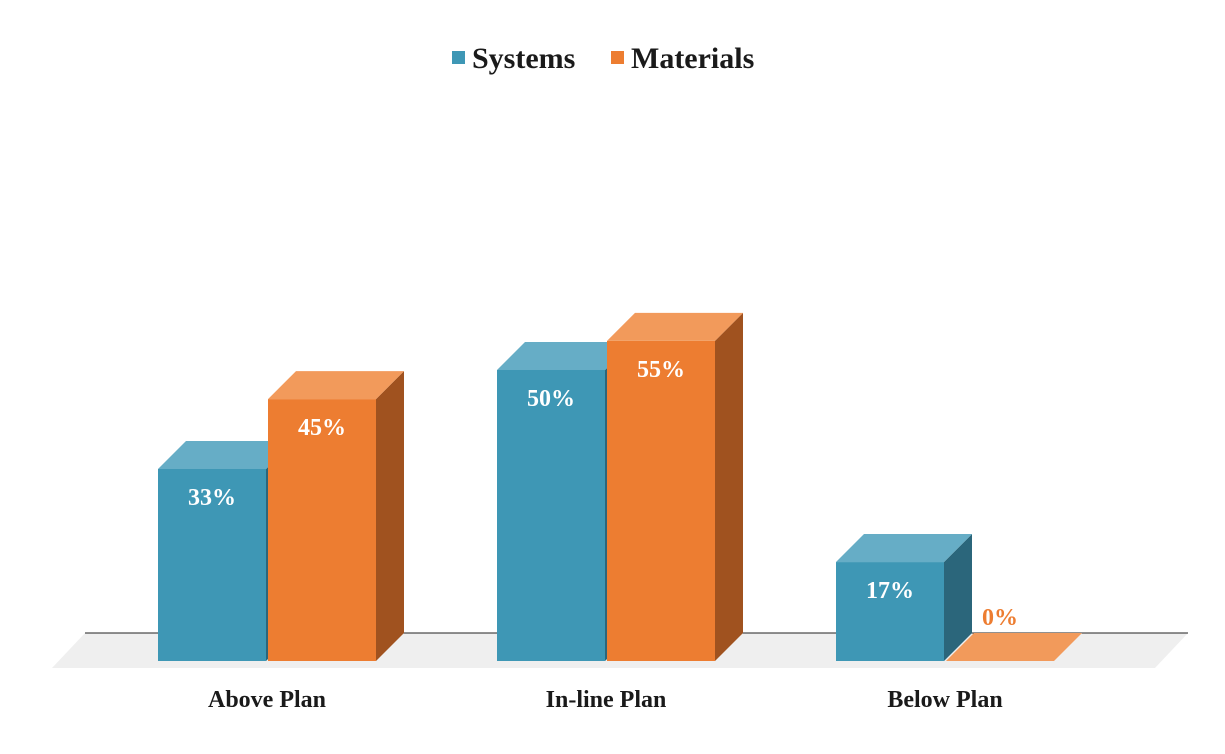  What do you see at coordinates (565, 356) in the screenshot?
I see `bar-top-systems-in-line-plan` at bounding box center [565, 356].